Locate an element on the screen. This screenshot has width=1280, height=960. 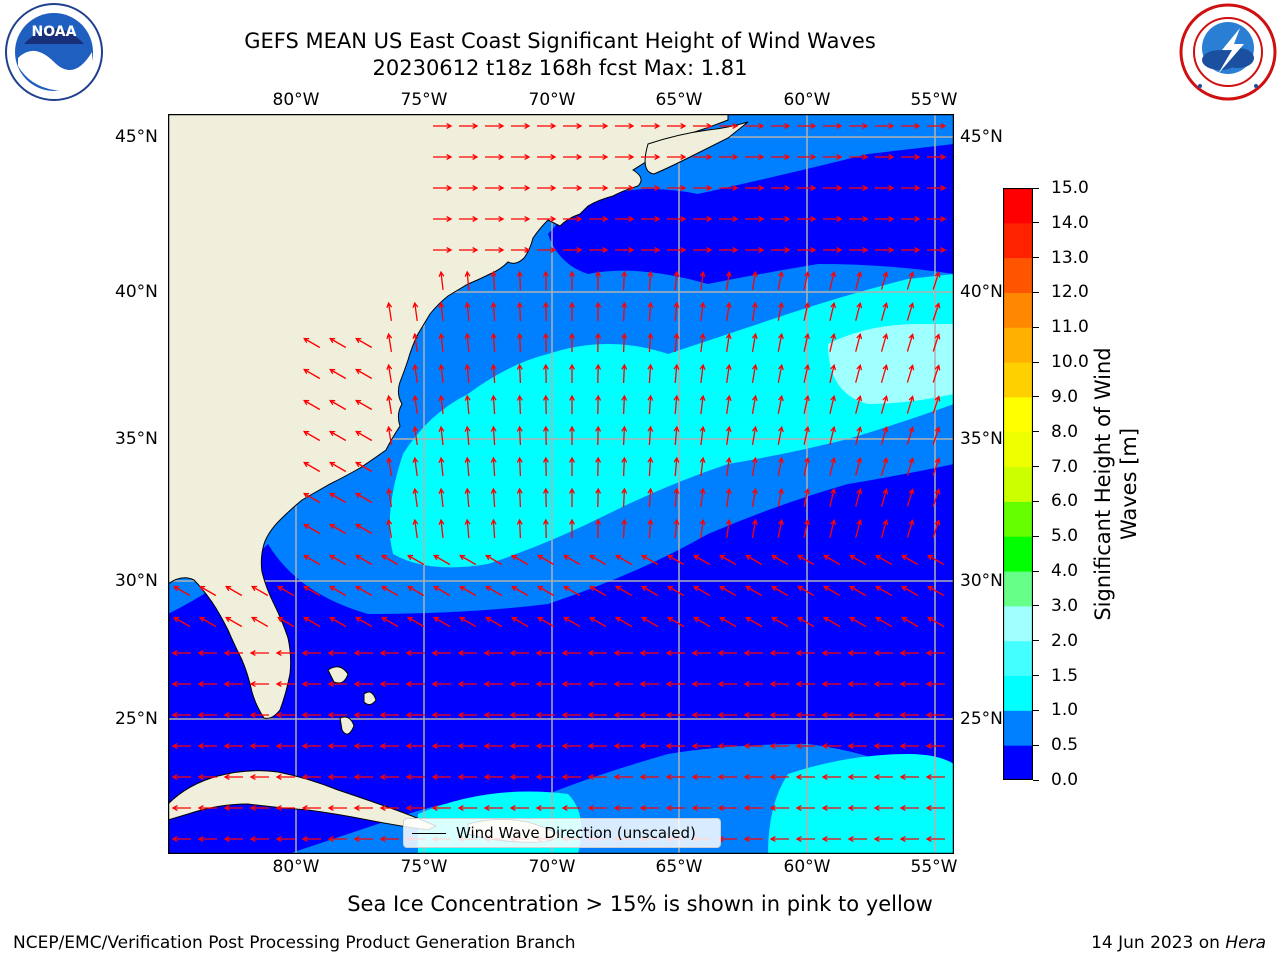
colorbar-swatches is located at coordinates (1018, 484).